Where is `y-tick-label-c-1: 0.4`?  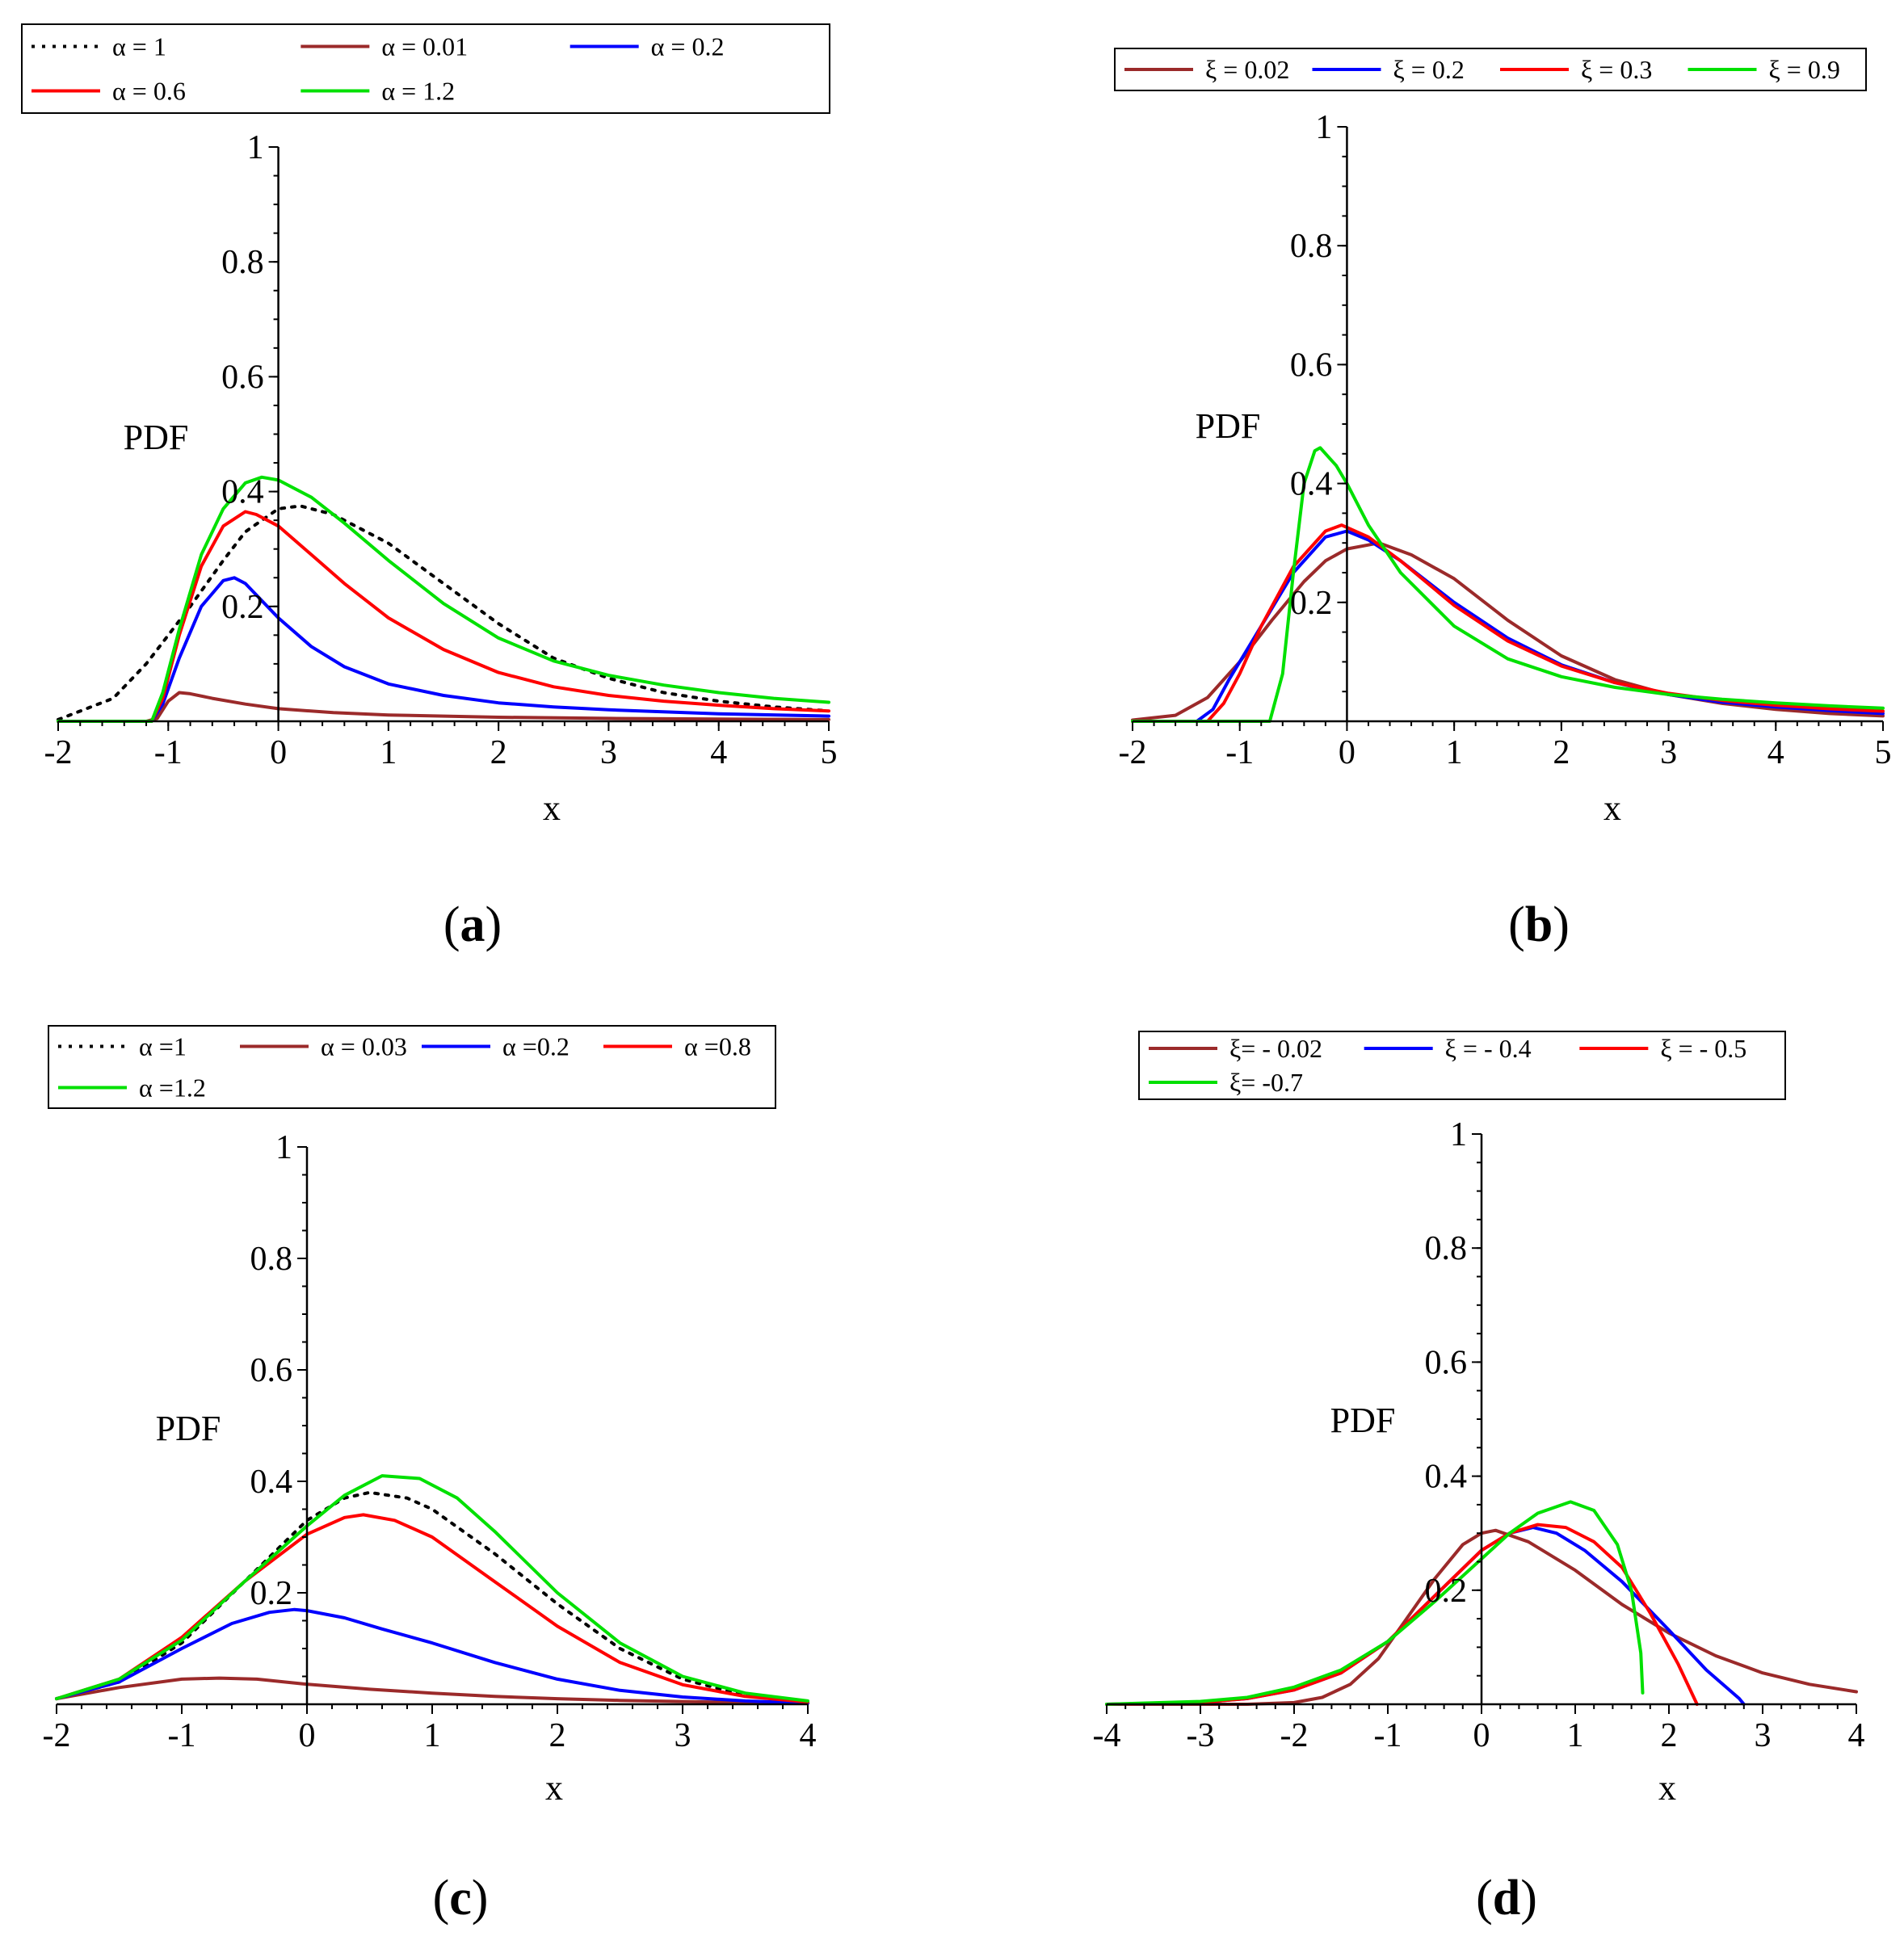 y-tick-label-c-1: 0.4 is located at coordinates (271, 1482).